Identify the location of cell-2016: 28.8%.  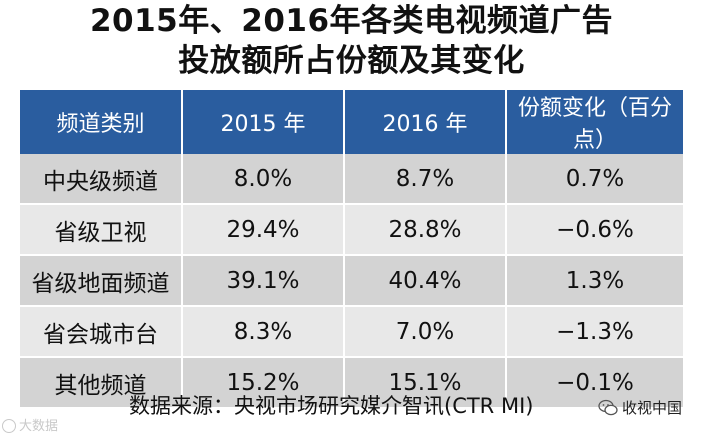
(425, 230).